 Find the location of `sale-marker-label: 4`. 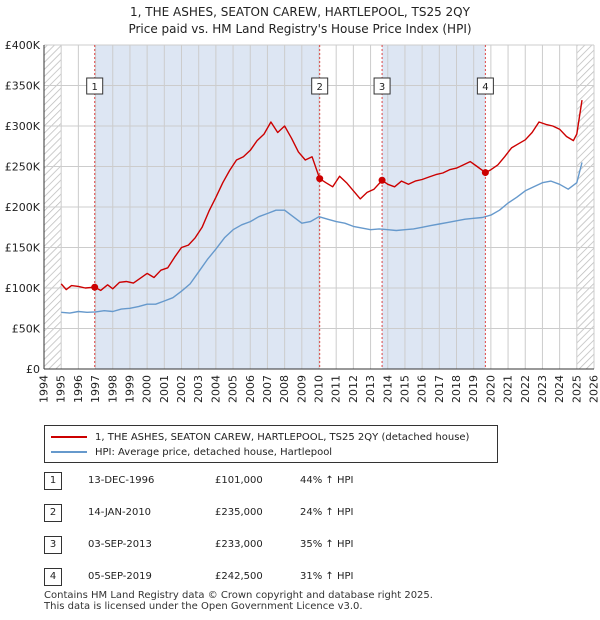

sale-marker-label: 4 is located at coordinates (485, 87).